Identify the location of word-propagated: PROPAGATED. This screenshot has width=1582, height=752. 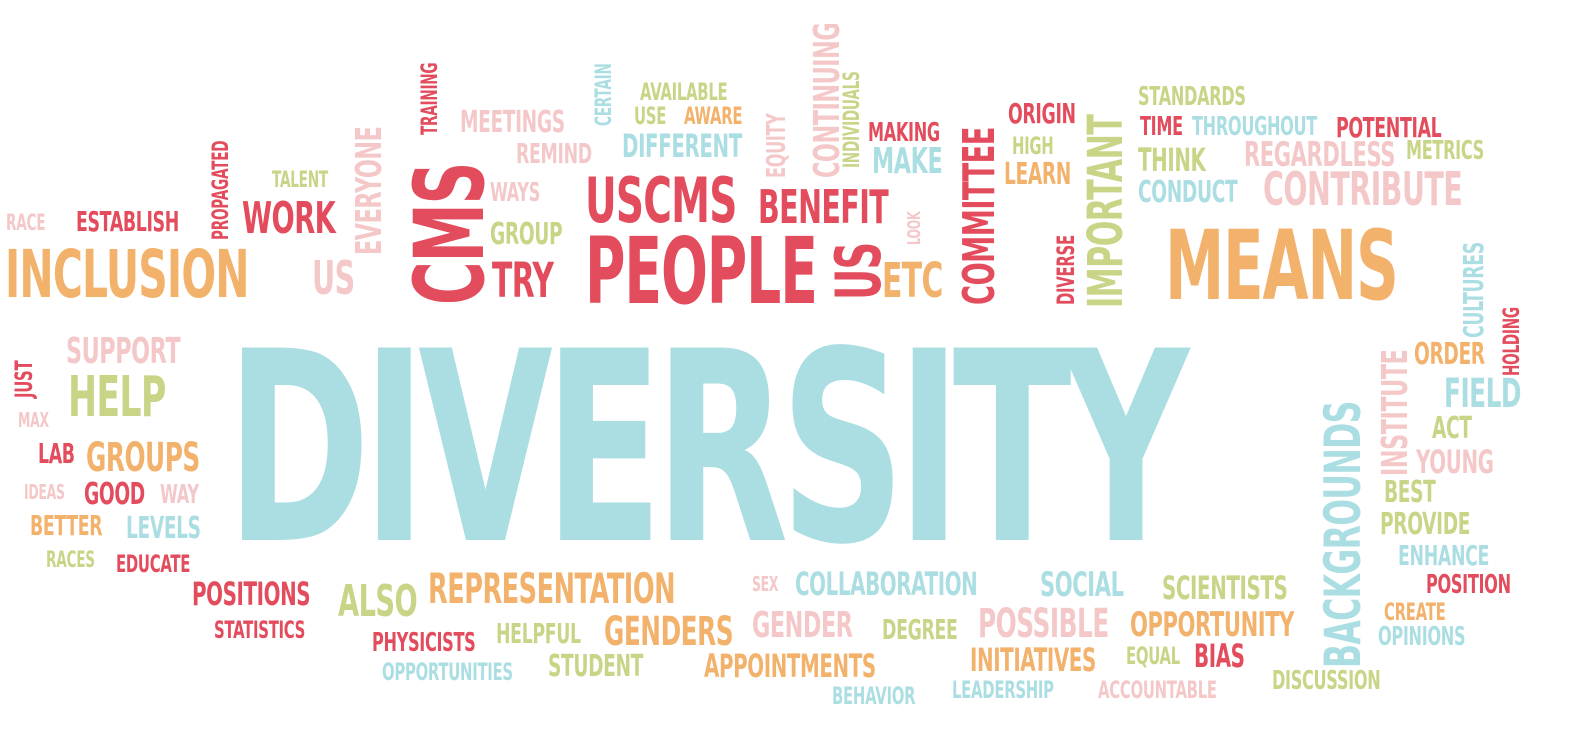
(221, 190).